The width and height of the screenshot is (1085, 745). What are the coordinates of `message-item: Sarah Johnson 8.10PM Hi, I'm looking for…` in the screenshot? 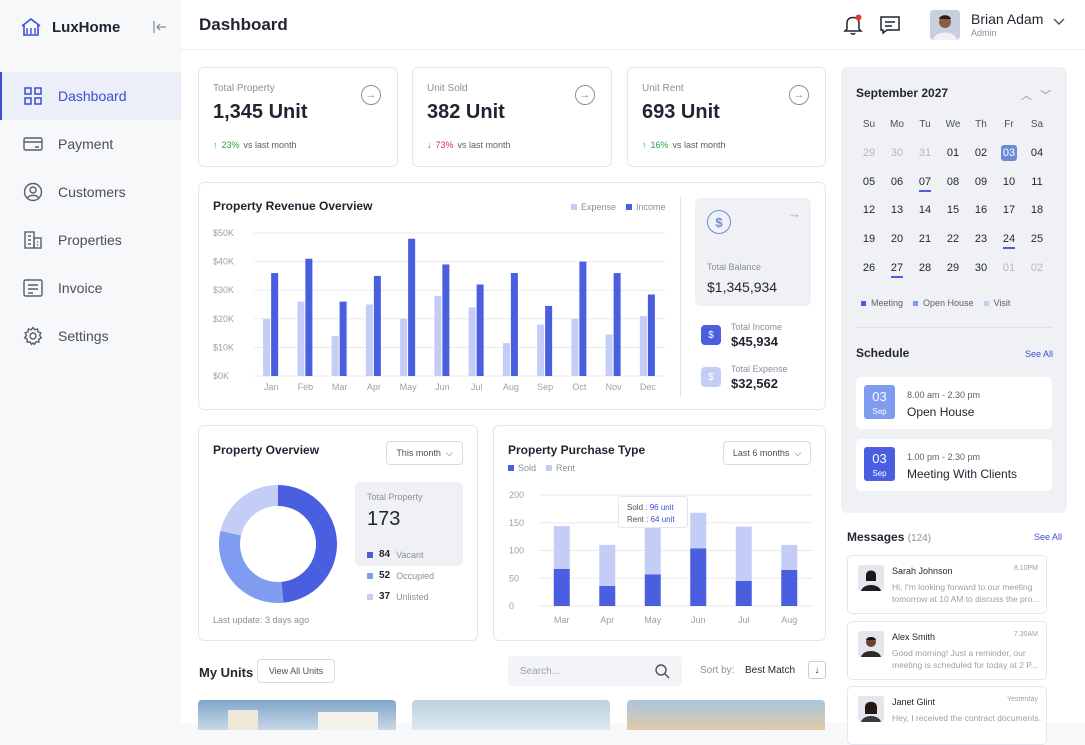 It's located at (947, 584).